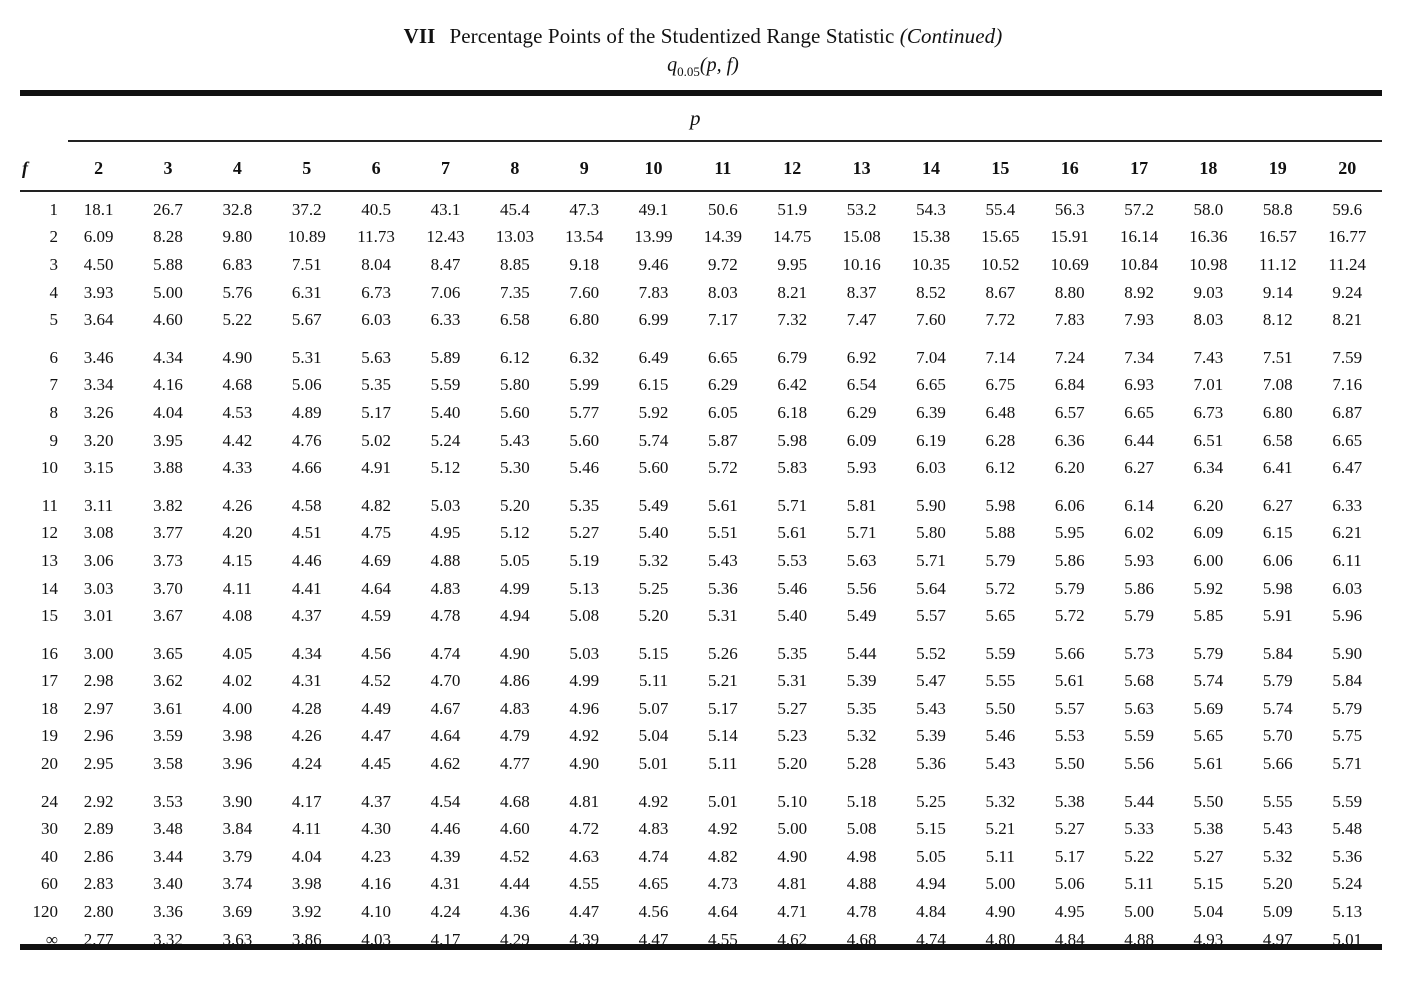 The image size is (1406, 990). What do you see at coordinates (584, 912) in the screenshot?
I see `q-value-cell: 4.47` at bounding box center [584, 912].